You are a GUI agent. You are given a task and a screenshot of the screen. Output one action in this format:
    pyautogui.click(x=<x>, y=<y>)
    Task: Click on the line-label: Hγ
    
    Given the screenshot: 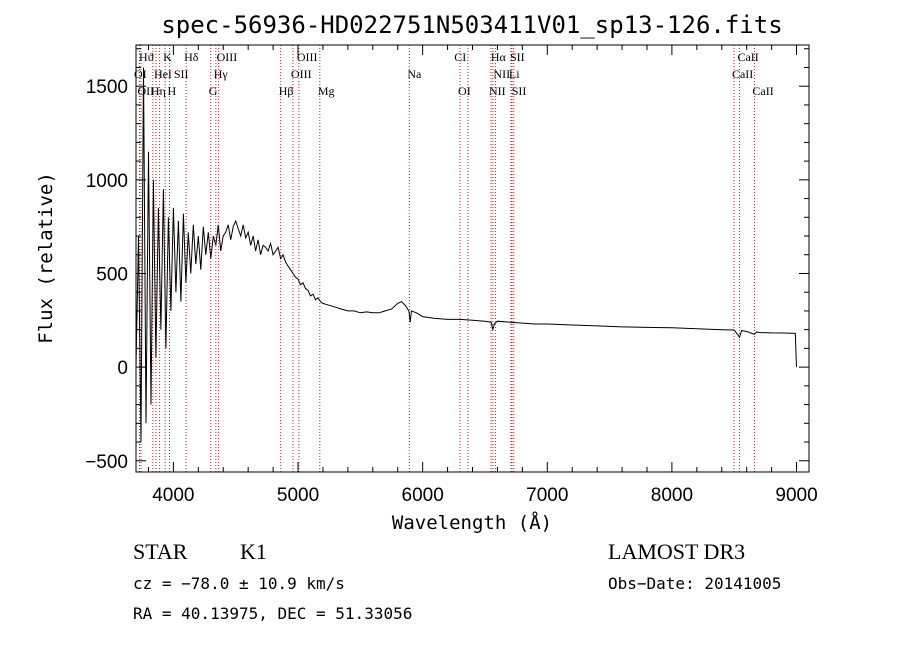 What is the action you would take?
    pyautogui.click(x=221, y=74)
    